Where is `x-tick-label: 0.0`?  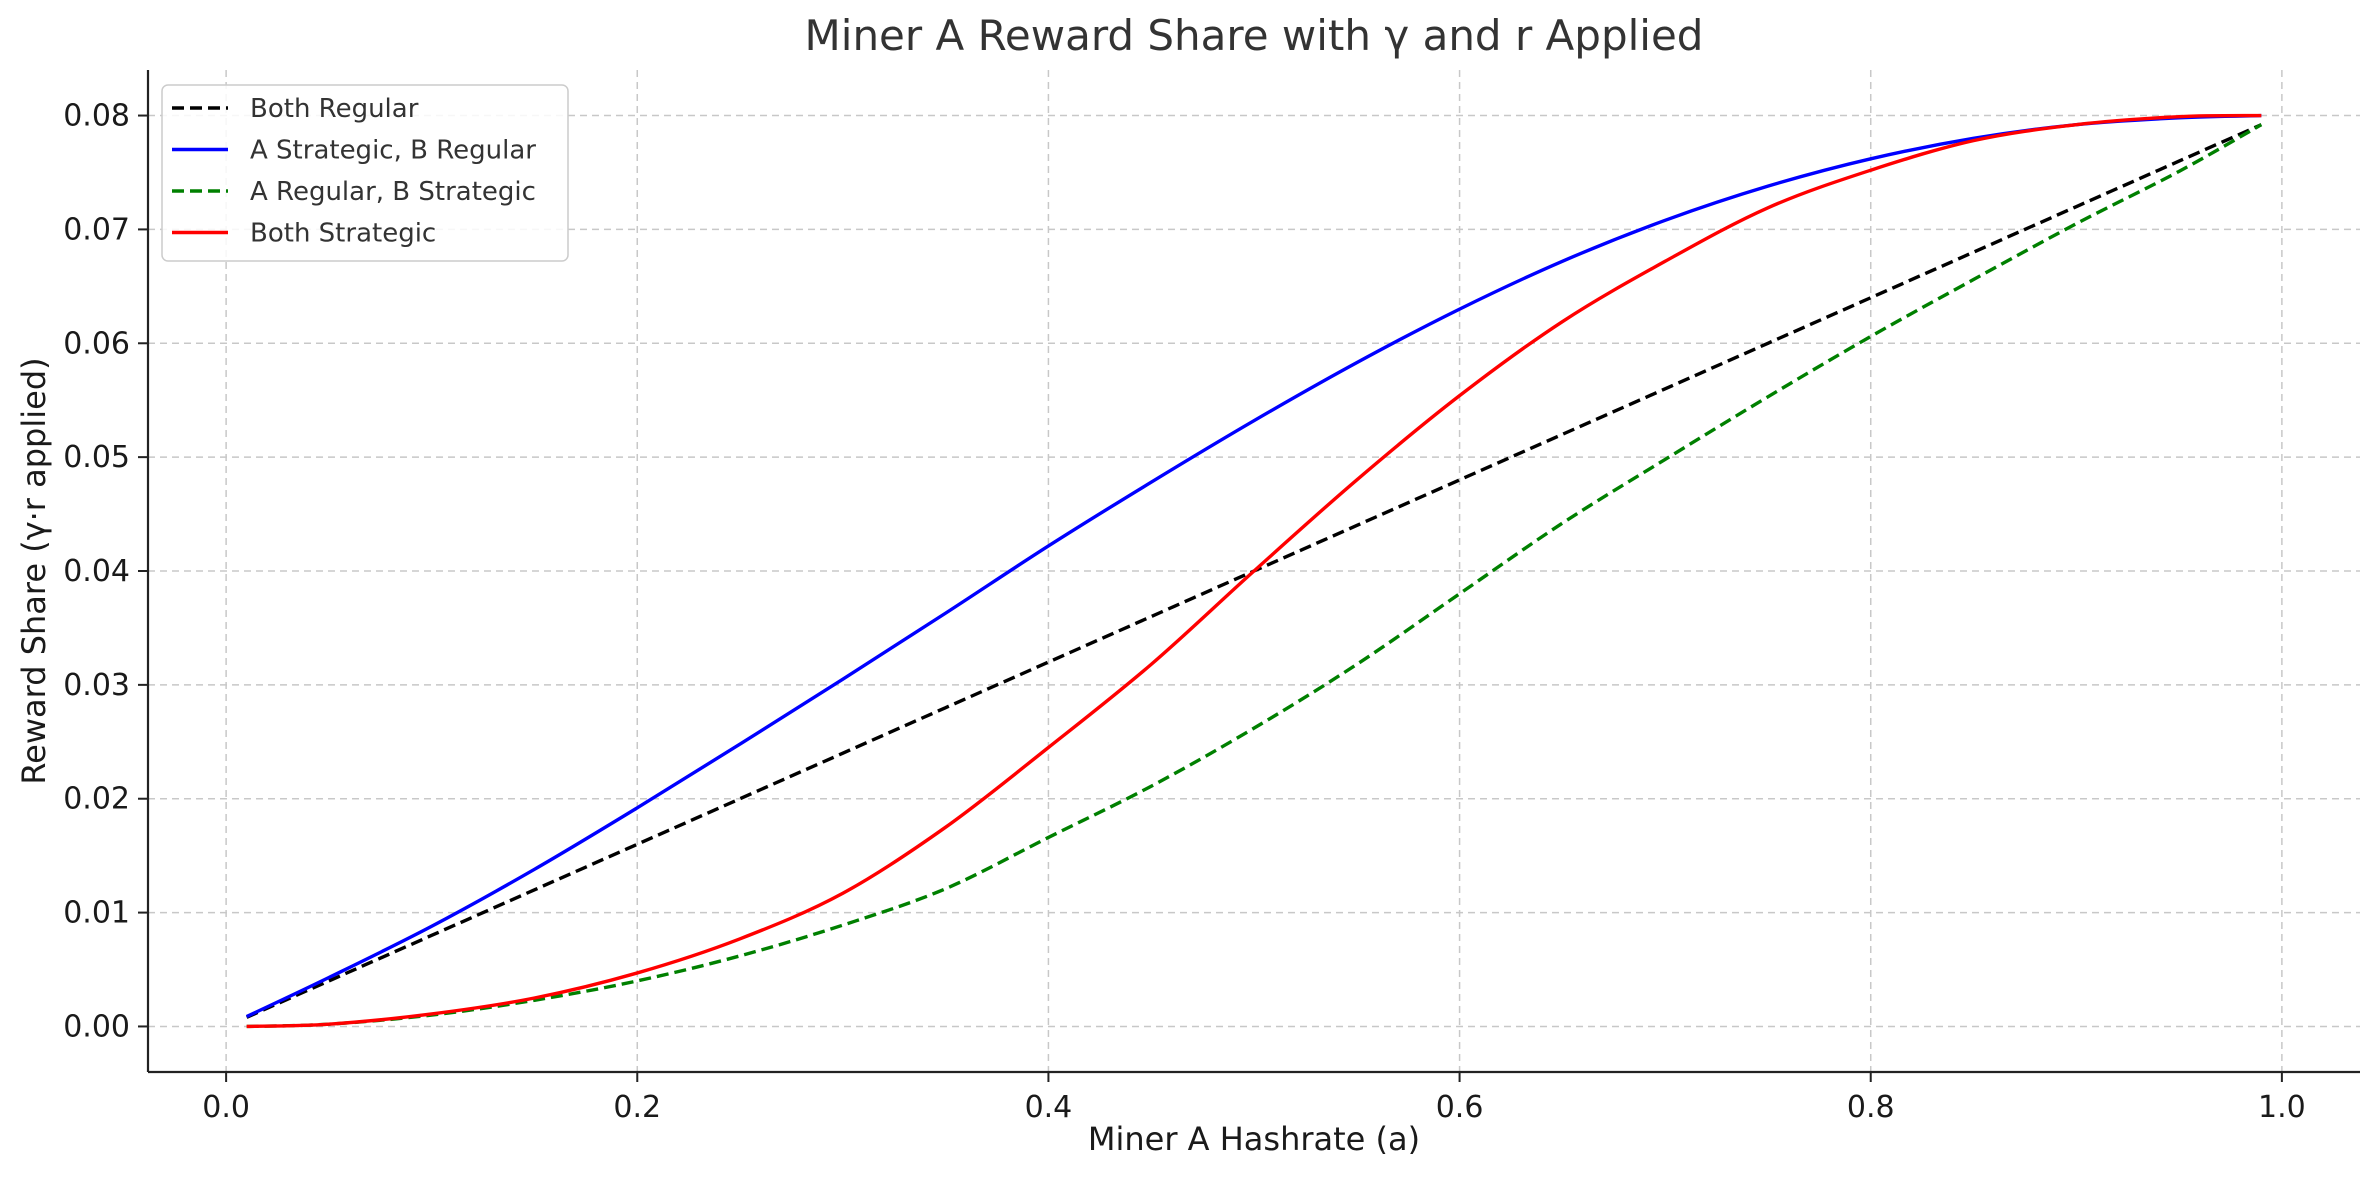
x-tick-label: 0.0 is located at coordinates (226, 1107).